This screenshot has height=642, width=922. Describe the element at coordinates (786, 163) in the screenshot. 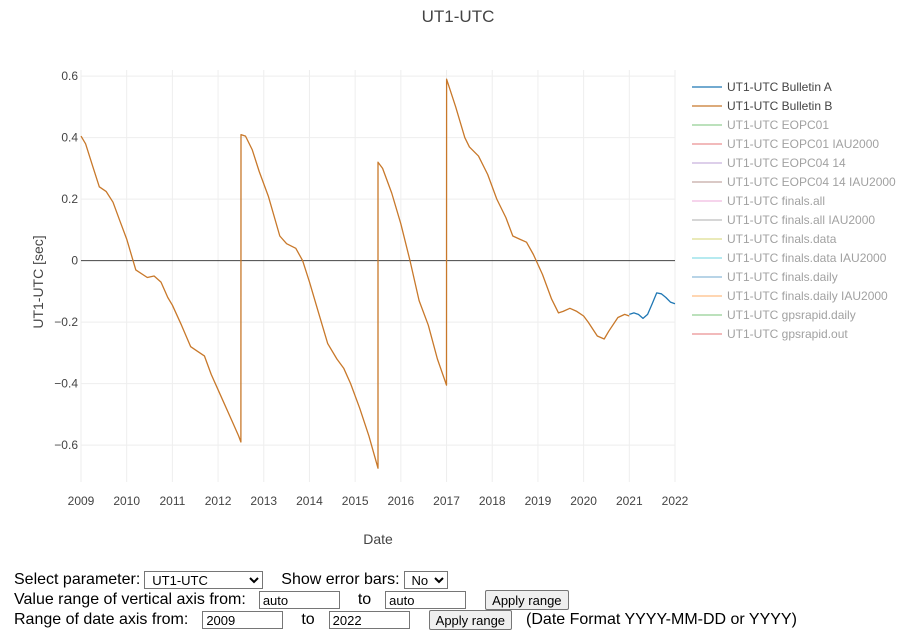

I see `legend-label: UT1-UTC EOPC04 14` at that location.